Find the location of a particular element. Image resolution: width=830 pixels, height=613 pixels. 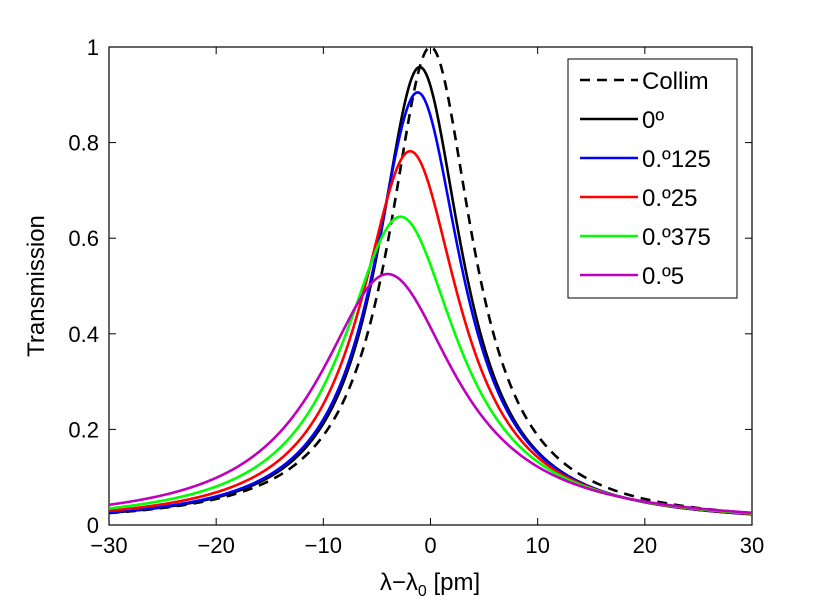

y-tick-label: 1 is located at coordinates (93, 47).